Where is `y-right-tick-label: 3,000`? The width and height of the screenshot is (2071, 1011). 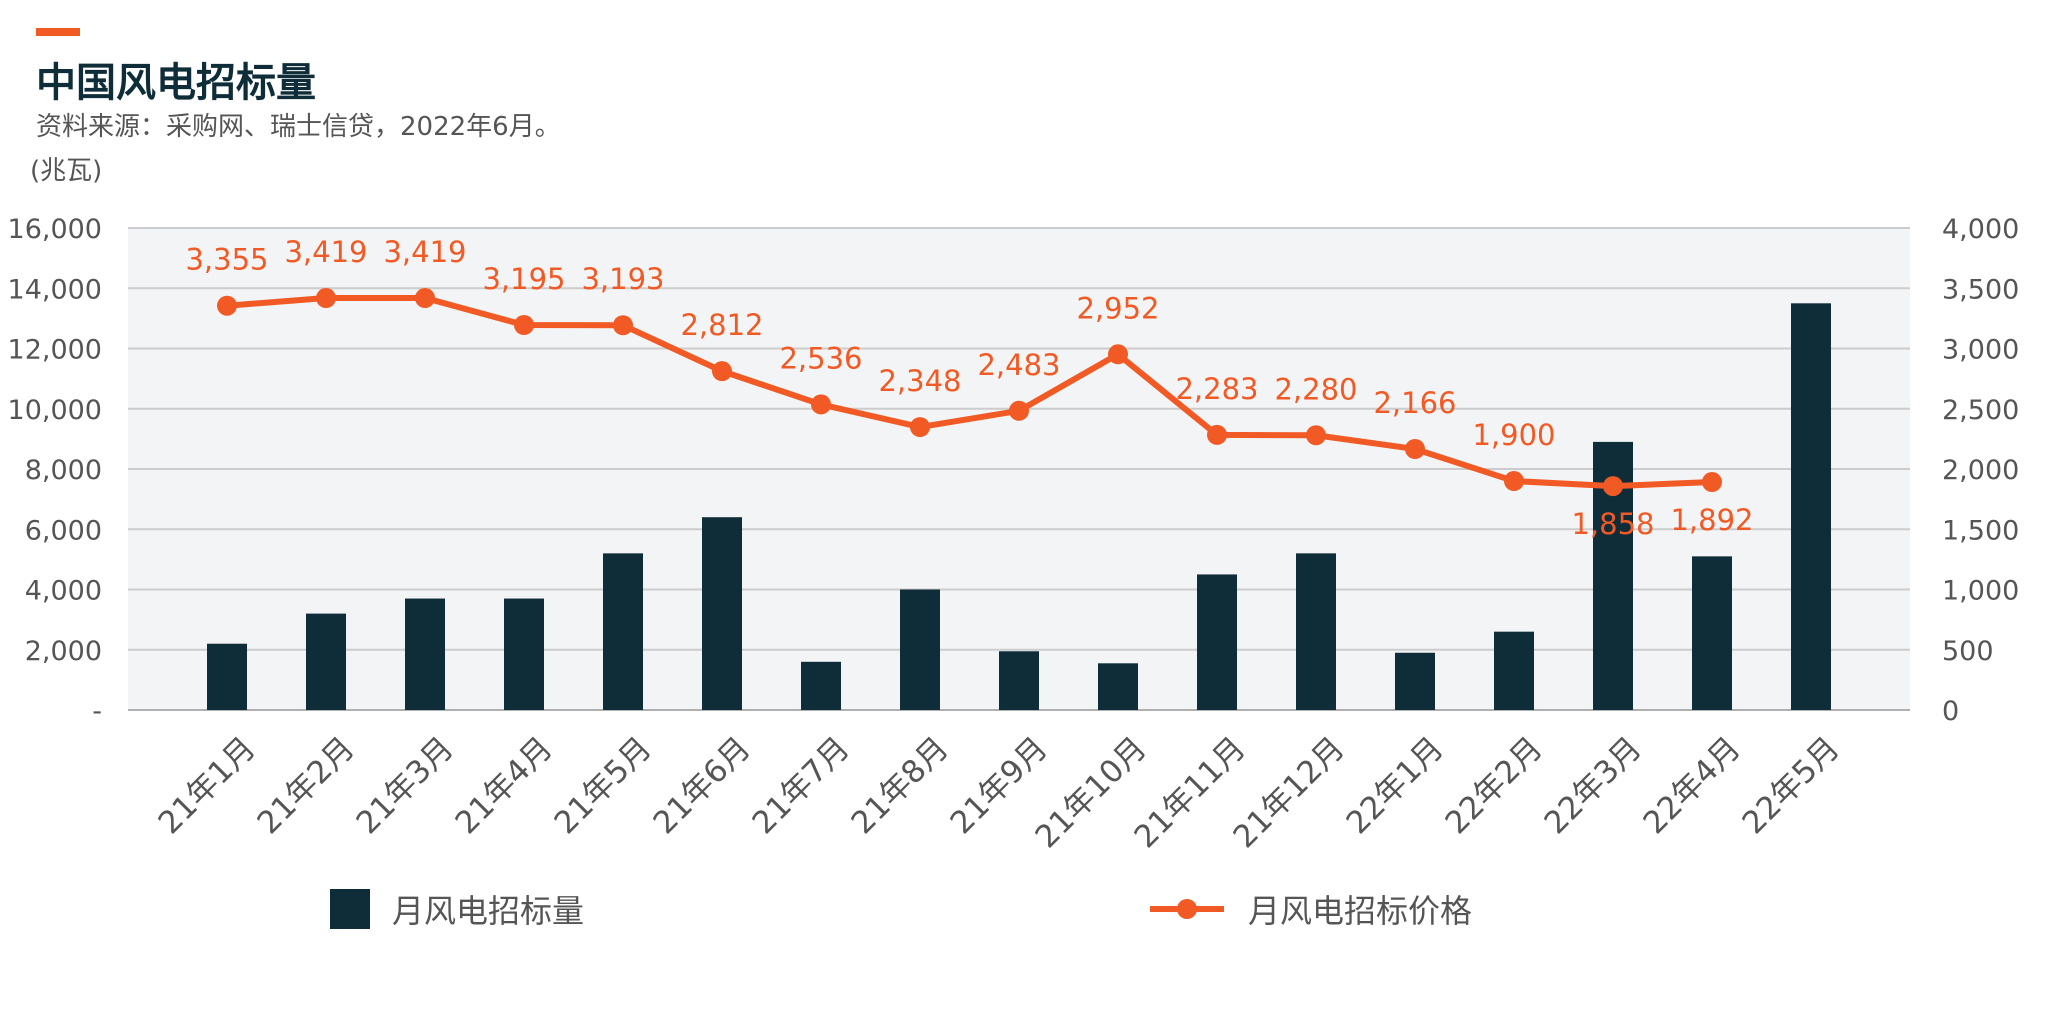
y-right-tick-label: 3,000 is located at coordinates (1980, 350).